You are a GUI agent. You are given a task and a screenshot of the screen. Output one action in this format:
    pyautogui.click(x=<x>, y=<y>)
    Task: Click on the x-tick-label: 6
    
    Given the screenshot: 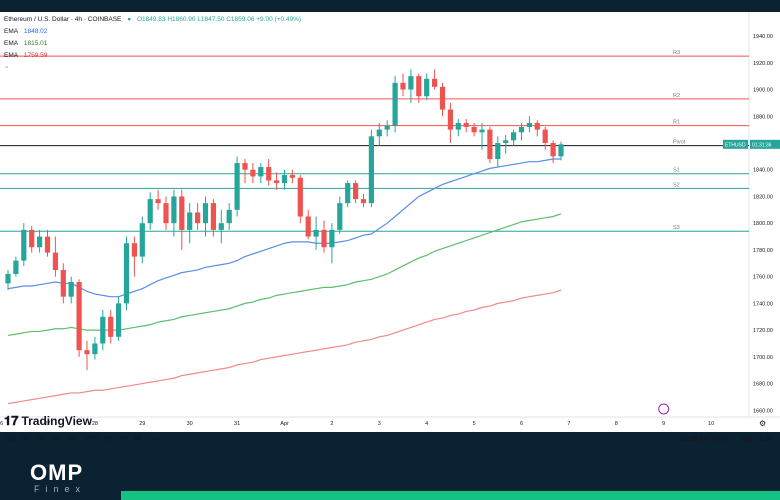 What is the action you would take?
    pyautogui.click(x=521, y=424)
    